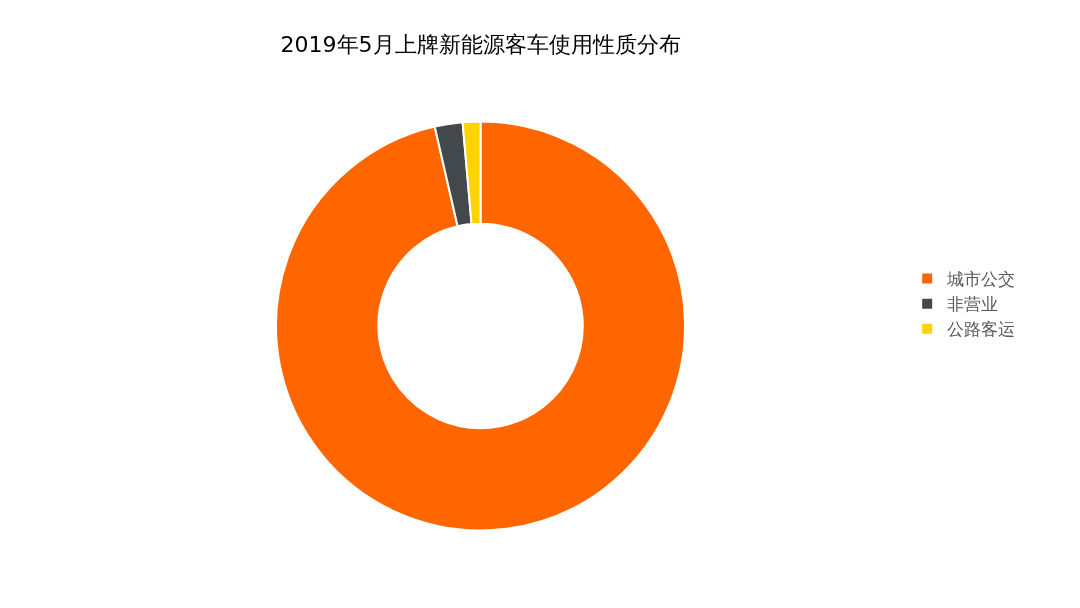 Image resolution: width=1080 pixels, height=608 pixels. What do you see at coordinates (480, 44) in the screenshot?
I see `chart-title: 2019年5月上牌新能源客车使用性质分布` at bounding box center [480, 44].